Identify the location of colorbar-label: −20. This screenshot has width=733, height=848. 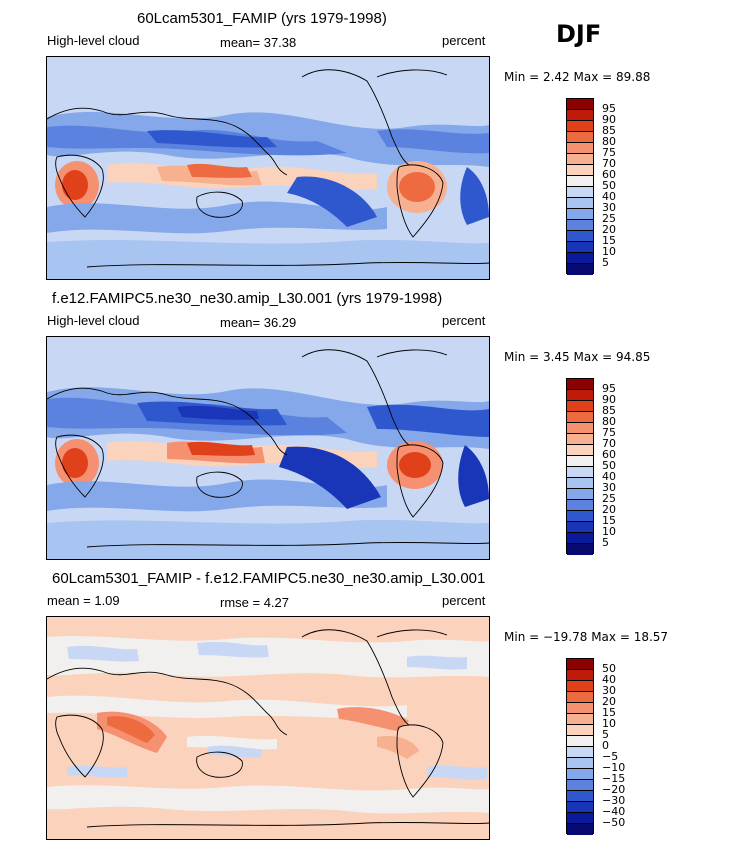
(614, 789).